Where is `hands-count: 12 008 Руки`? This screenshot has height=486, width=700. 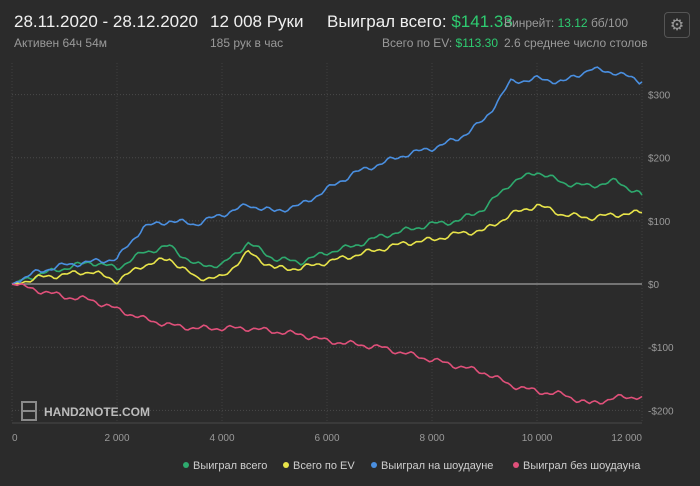
hands-count: 12 008 Руки is located at coordinates (257, 21).